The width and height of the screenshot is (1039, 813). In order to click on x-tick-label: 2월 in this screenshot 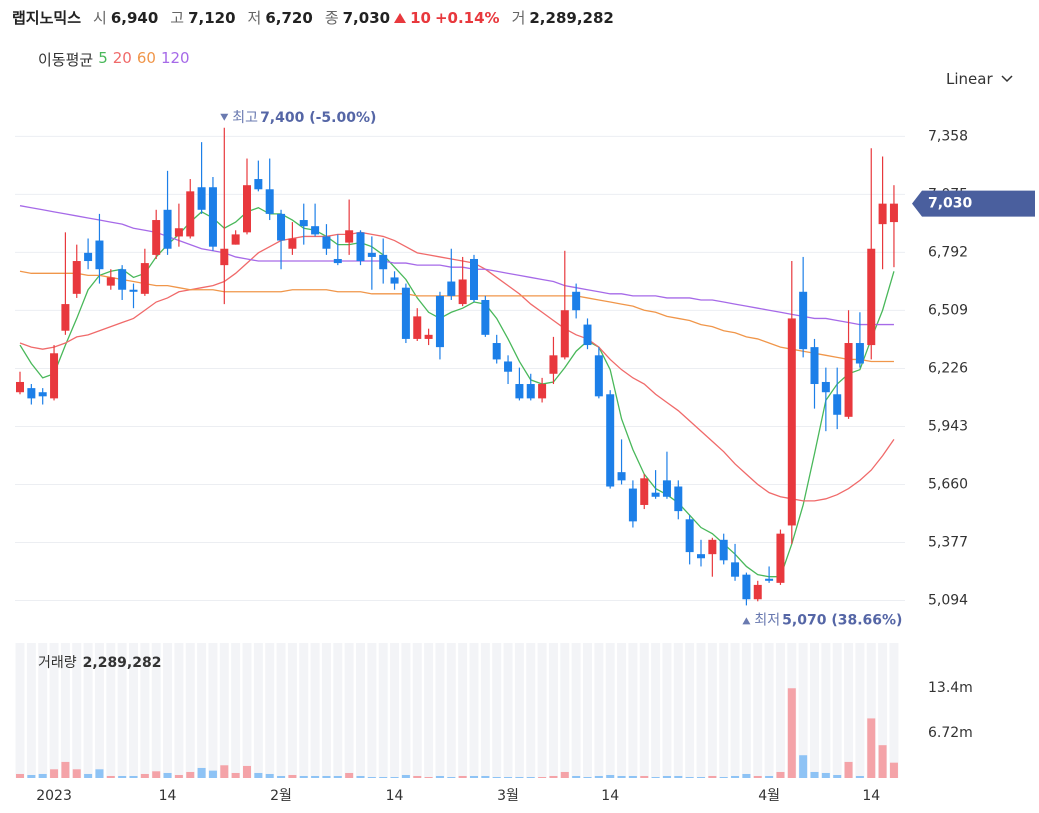, I will do `click(281, 796)`.